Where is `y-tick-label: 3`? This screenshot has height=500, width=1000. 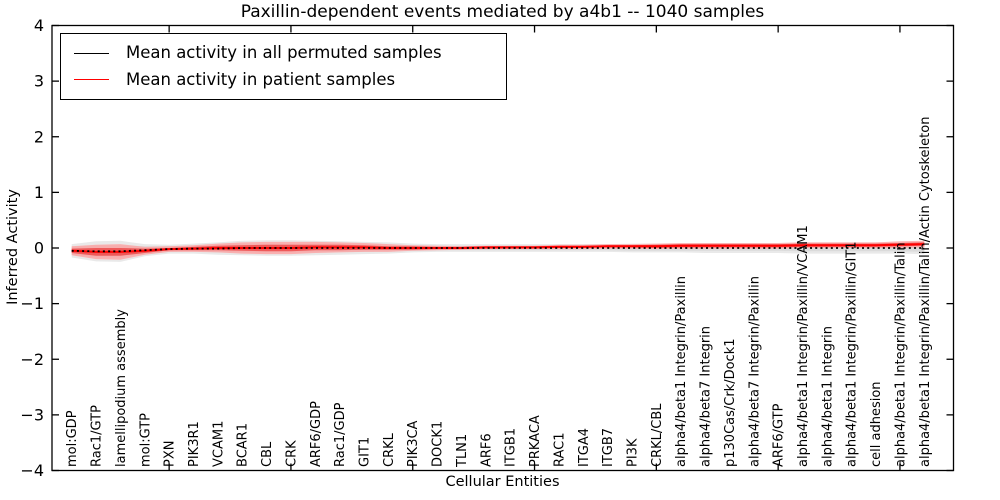
y-tick-label: 3 is located at coordinates (39, 81).